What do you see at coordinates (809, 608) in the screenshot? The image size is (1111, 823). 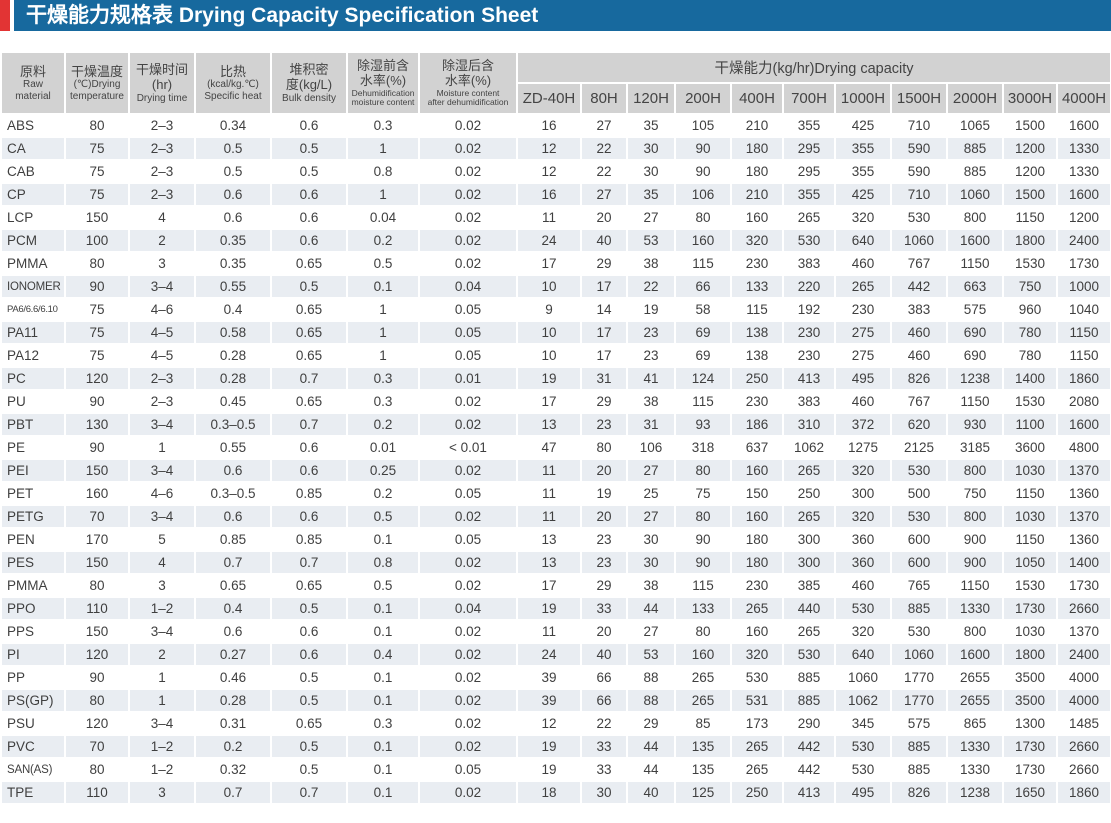 I see `capacity-cell: 440` at bounding box center [809, 608].